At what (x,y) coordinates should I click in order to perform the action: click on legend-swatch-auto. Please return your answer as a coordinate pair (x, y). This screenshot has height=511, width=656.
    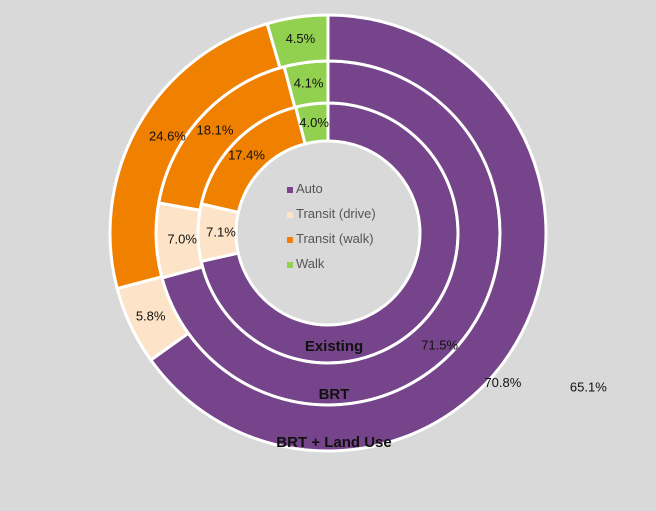
    Looking at the image, I should click on (290, 190).